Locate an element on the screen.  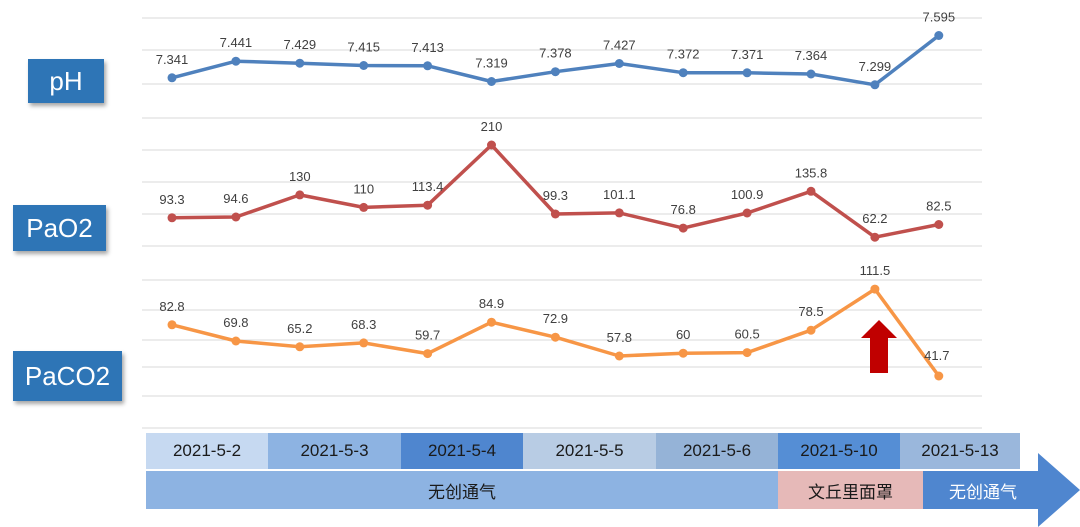
ph-data-label-8: 7.427 is located at coordinates (619, 45).